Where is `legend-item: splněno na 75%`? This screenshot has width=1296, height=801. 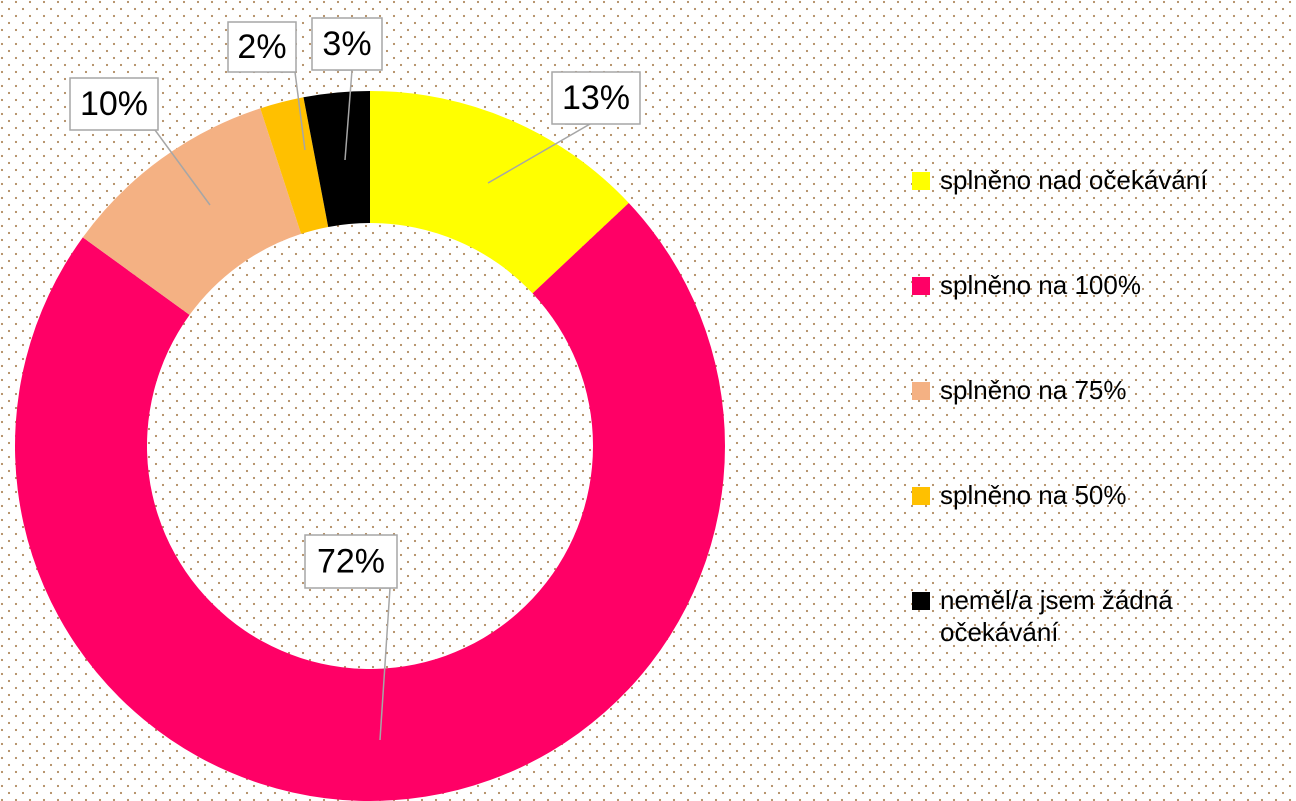 legend-item: splněno na 75% is located at coordinates (1102, 426).